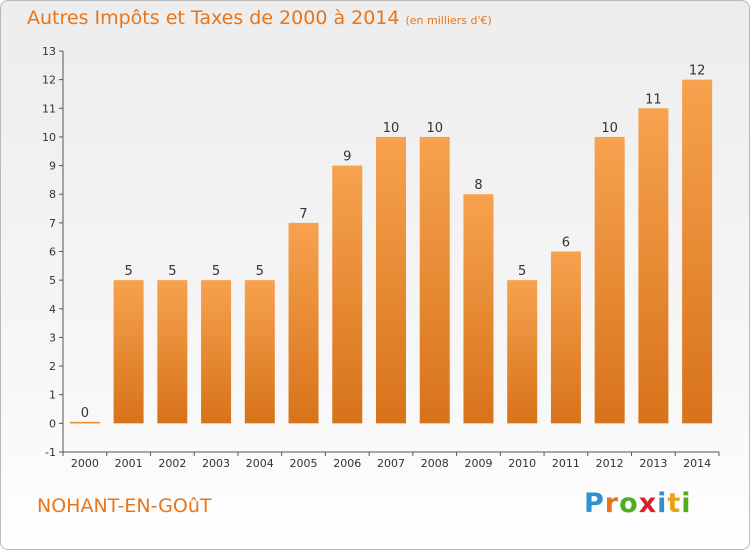 The width and height of the screenshot is (750, 550). What do you see at coordinates (478, 463) in the screenshot?
I see `x-tick-label: 2009` at bounding box center [478, 463].